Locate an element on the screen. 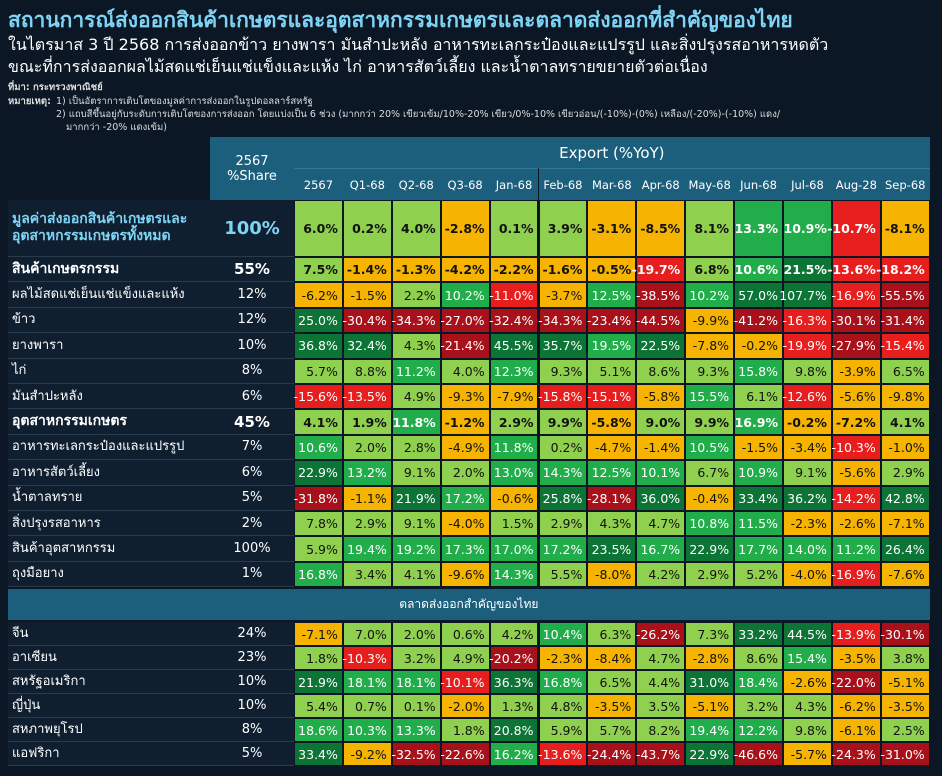  value-cell: 9.3% is located at coordinates (710, 371).